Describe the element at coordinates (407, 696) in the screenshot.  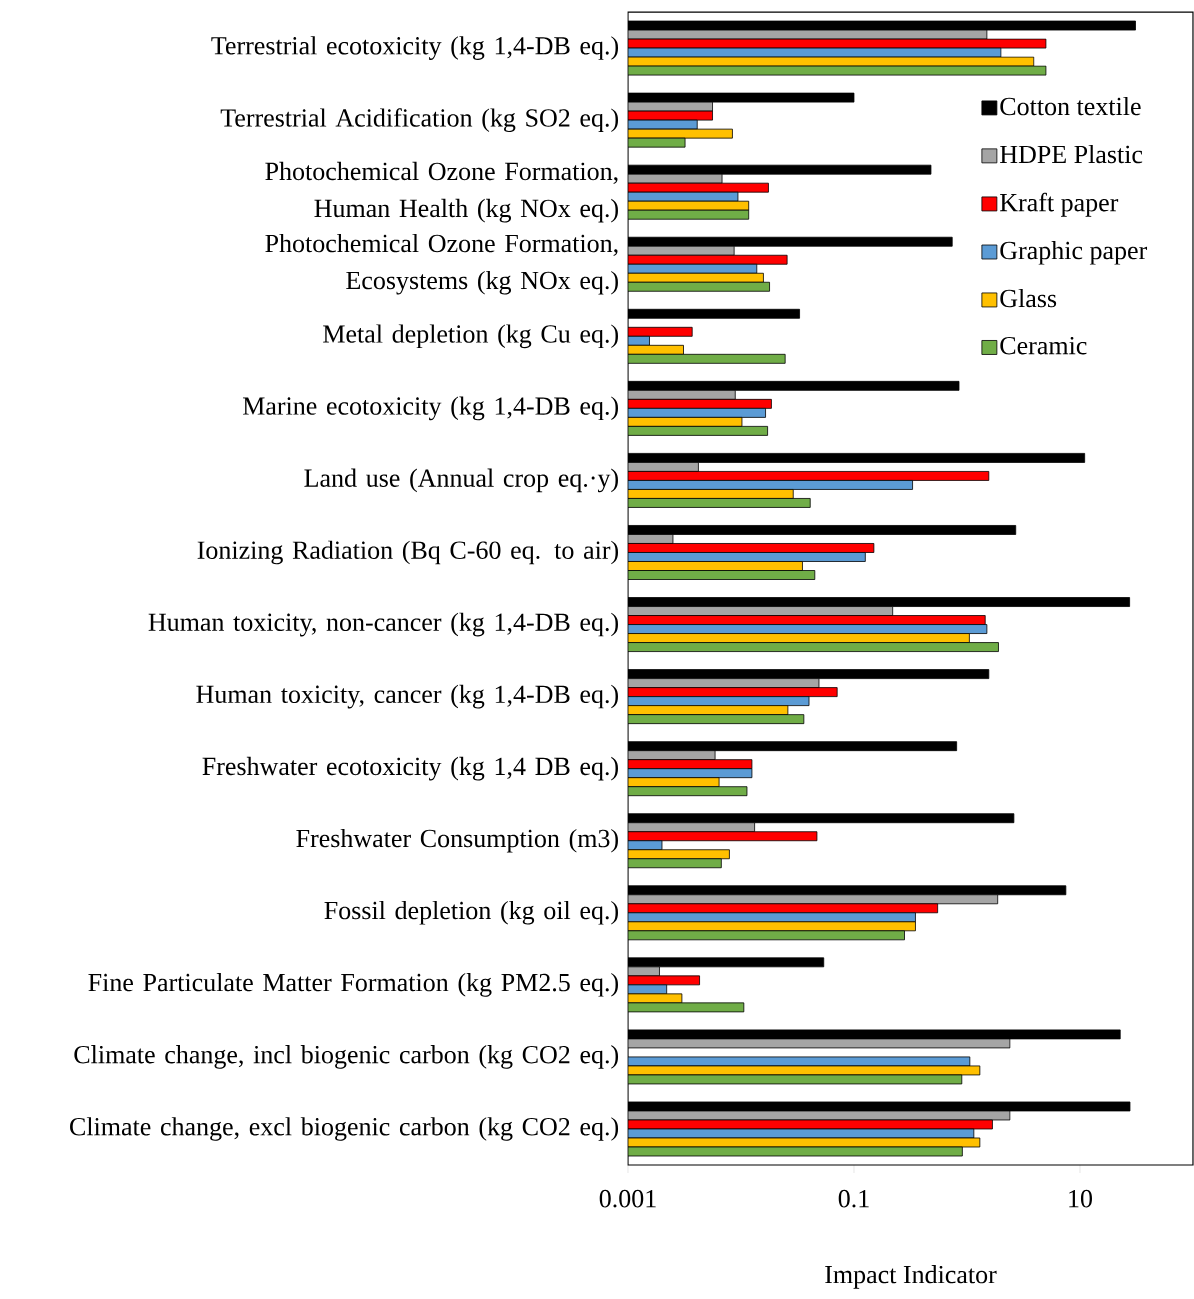
I see `y-tick-label: Human toxicity, cancer (kg 1,4-DB eq.)` at that location.